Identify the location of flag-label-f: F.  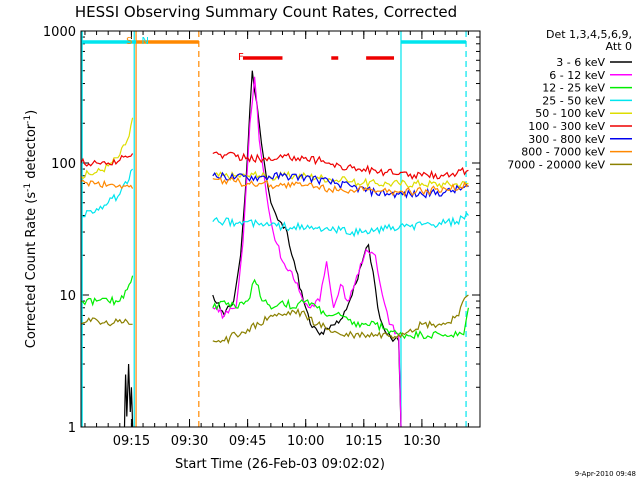
(241, 57).